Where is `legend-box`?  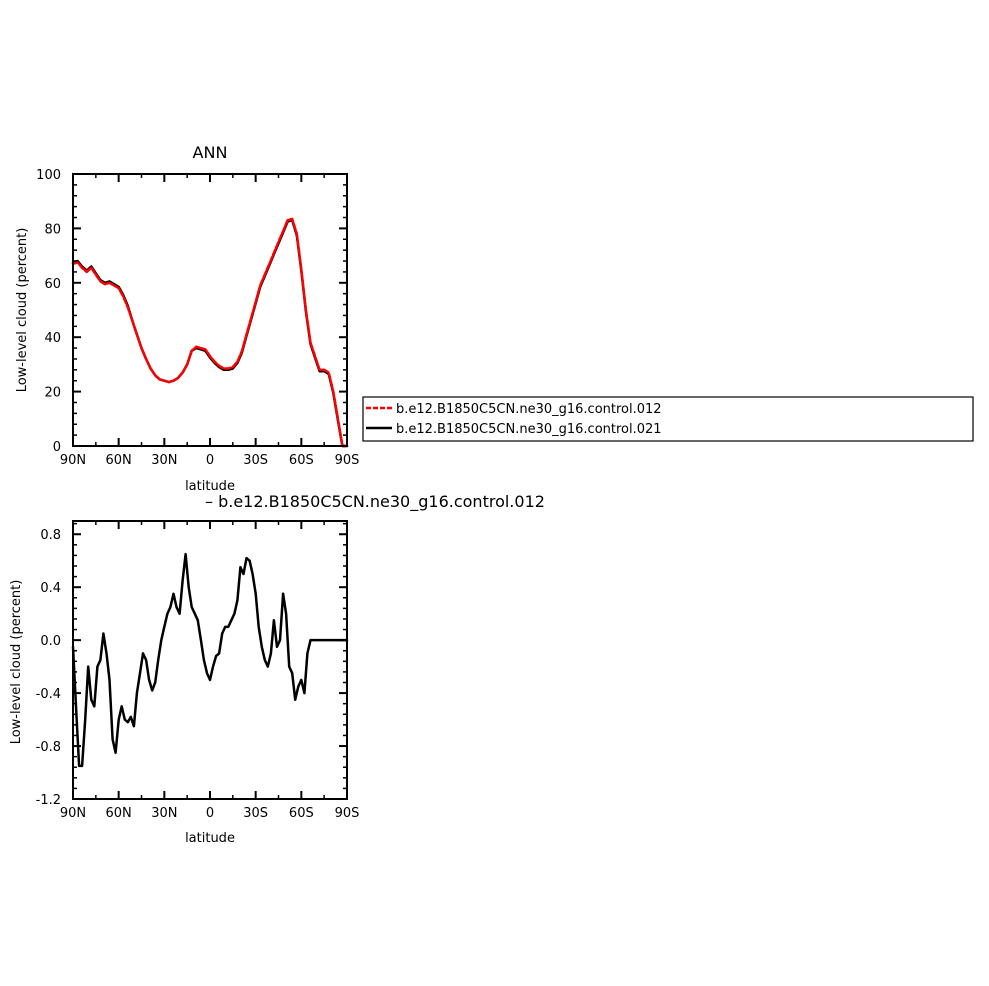 legend-box is located at coordinates (668, 419).